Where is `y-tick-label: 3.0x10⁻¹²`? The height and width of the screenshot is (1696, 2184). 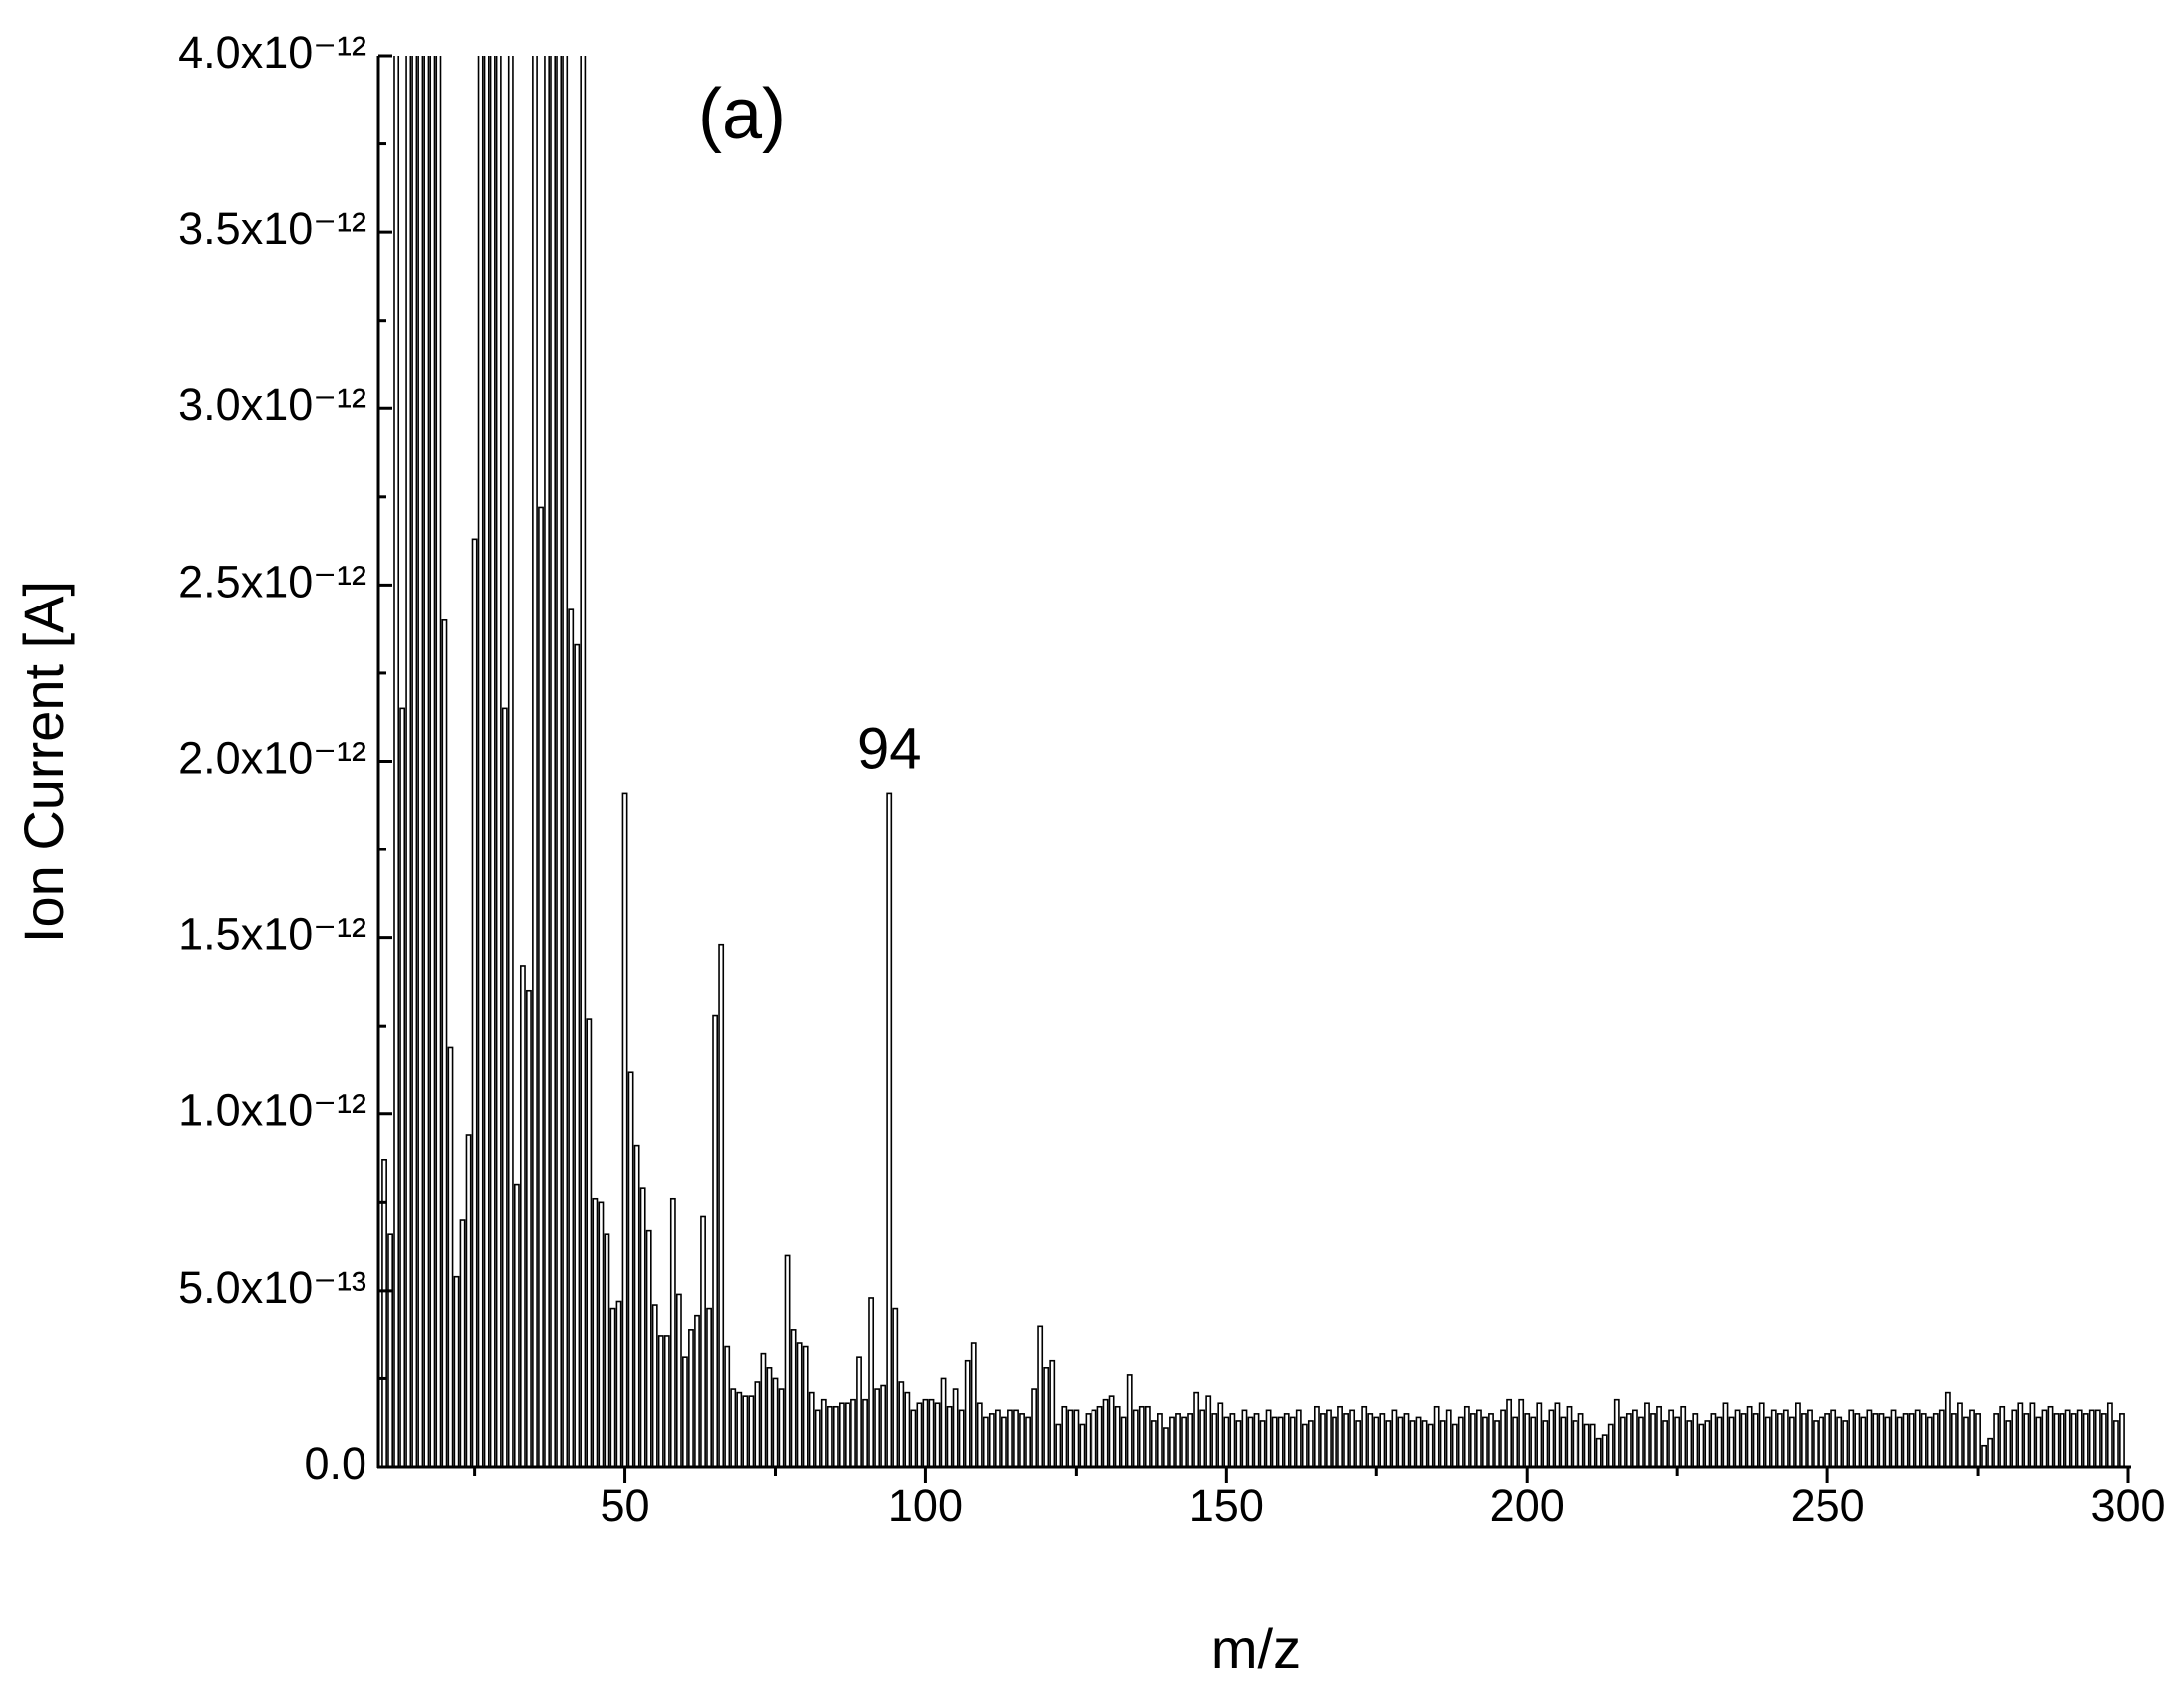 y-tick-label: 3.0x10⁻¹² is located at coordinates (272, 405).